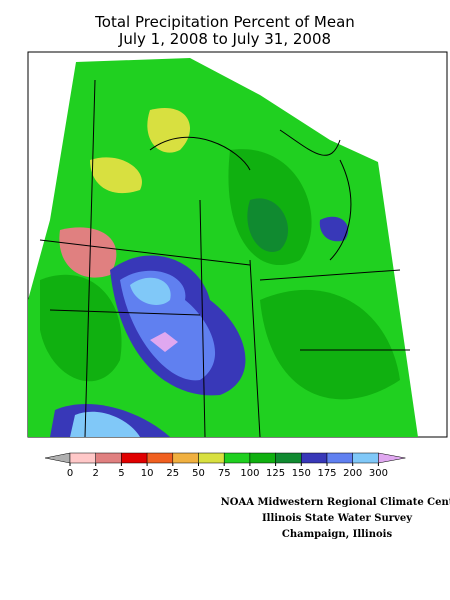 The width and height of the screenshot is (450, 600). Describe the element at coordinates (96, 473) in the screenshot. I see `legend-tick-label: 2` at that location.